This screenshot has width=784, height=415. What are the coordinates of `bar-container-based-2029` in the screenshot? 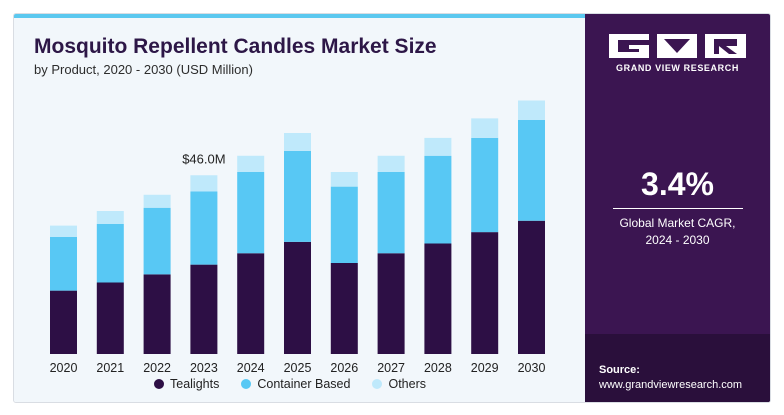 It's located at (485, 185).